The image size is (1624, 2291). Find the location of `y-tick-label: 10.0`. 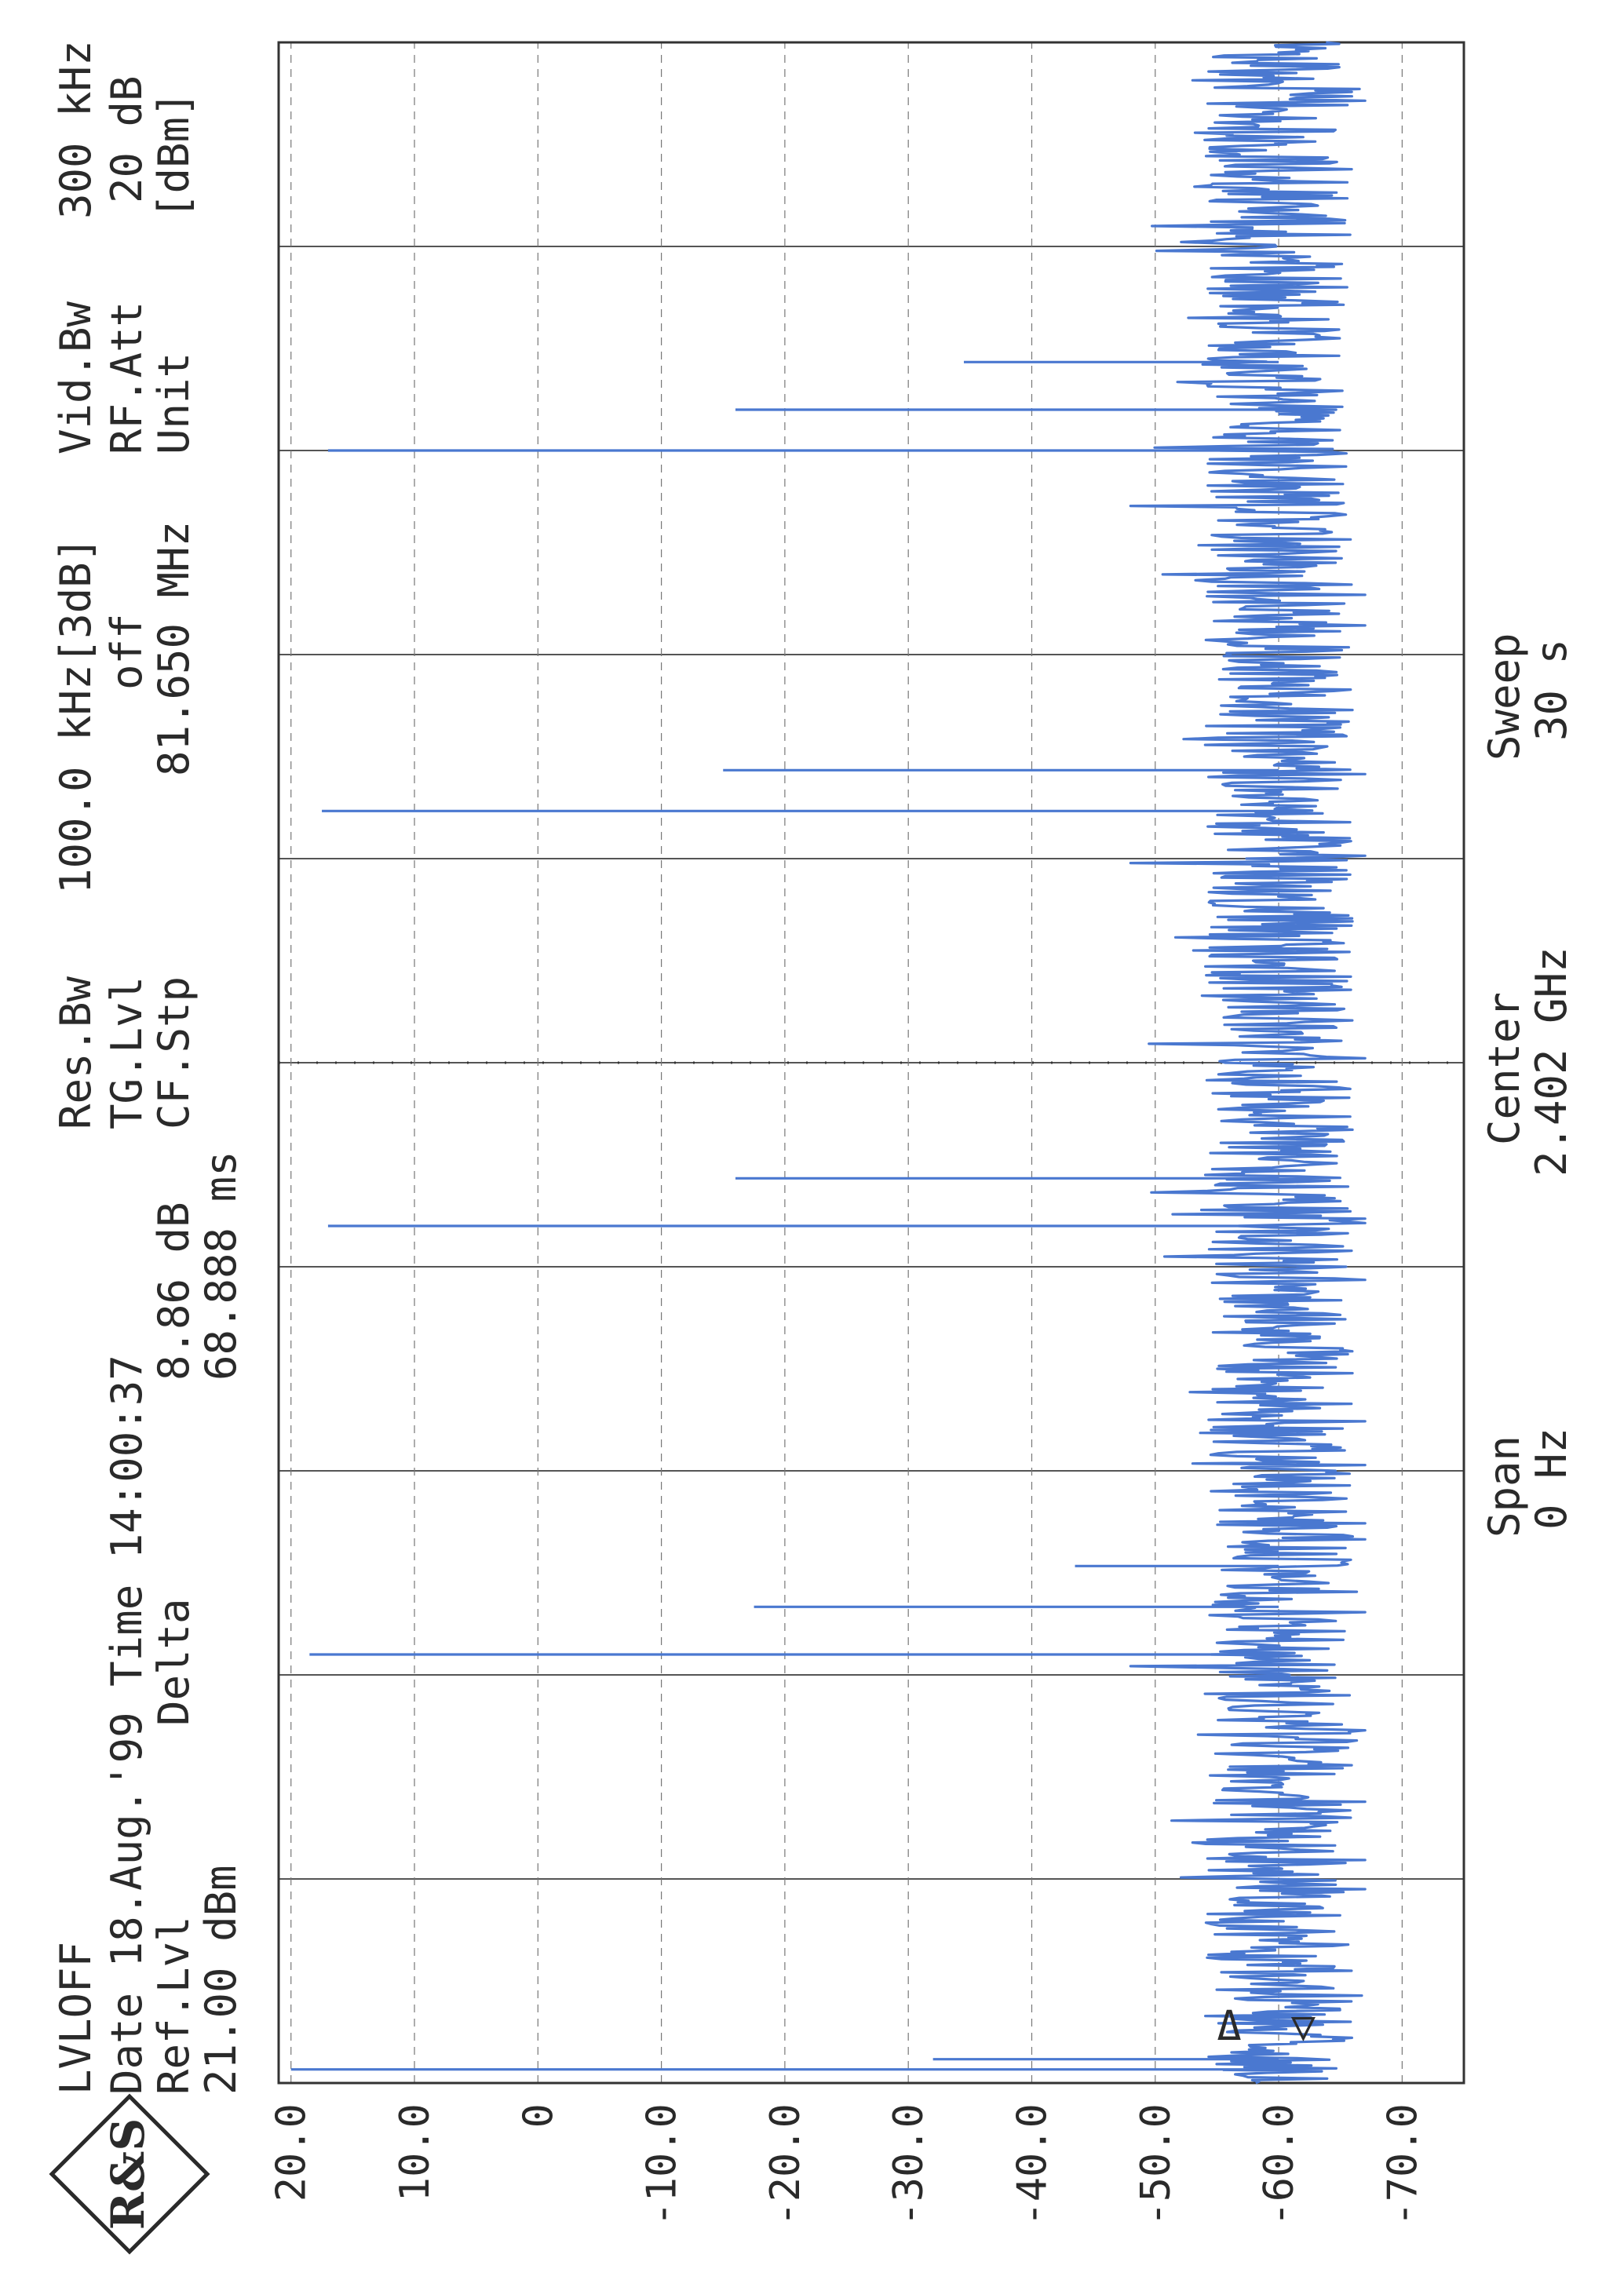

y-tick-label: 10.0 is located at coordinates (415, 2152).